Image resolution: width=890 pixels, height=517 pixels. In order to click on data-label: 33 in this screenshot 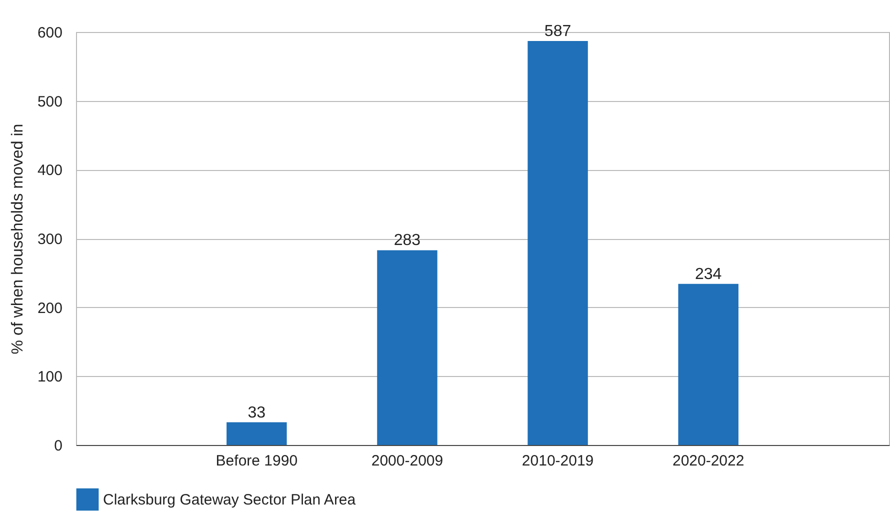, I will do `click(257, 413)`.